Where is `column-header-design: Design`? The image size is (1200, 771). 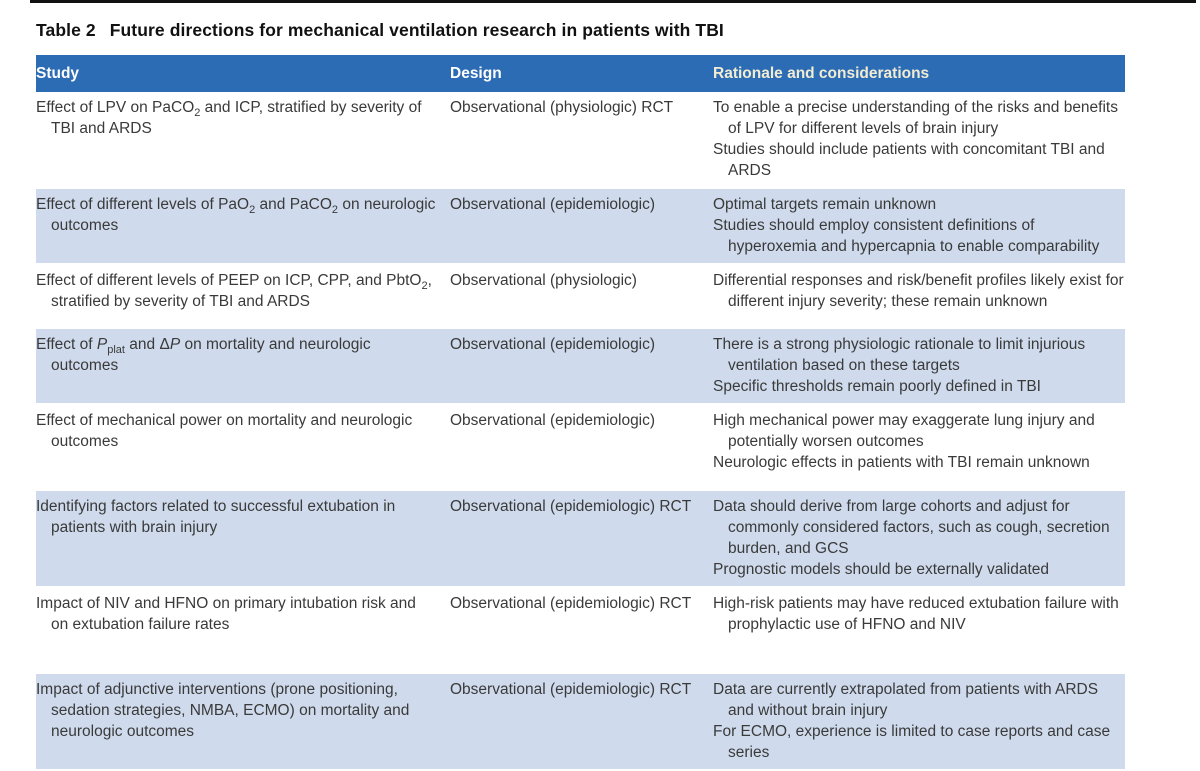
column-header-design: Design is located at coordinates (476, 73).